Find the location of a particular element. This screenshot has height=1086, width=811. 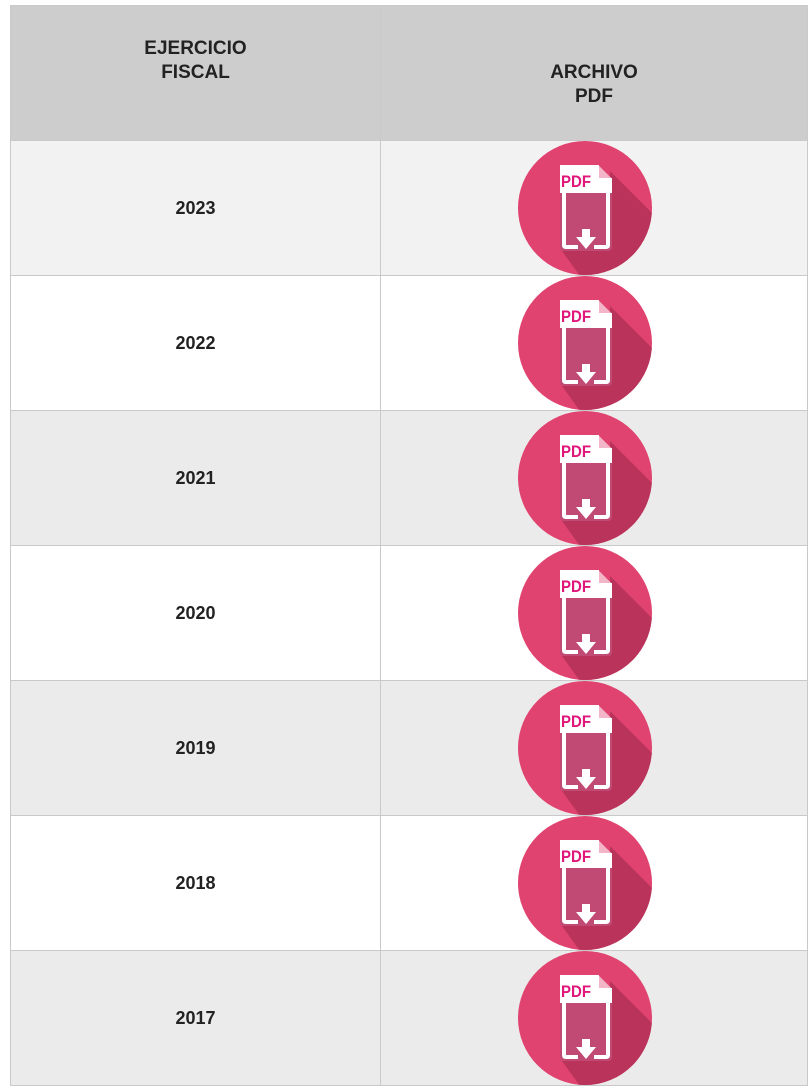

table-header: EJERCICIO FISCAL ARCHIVO PDF is located at coordinates (409, 73).